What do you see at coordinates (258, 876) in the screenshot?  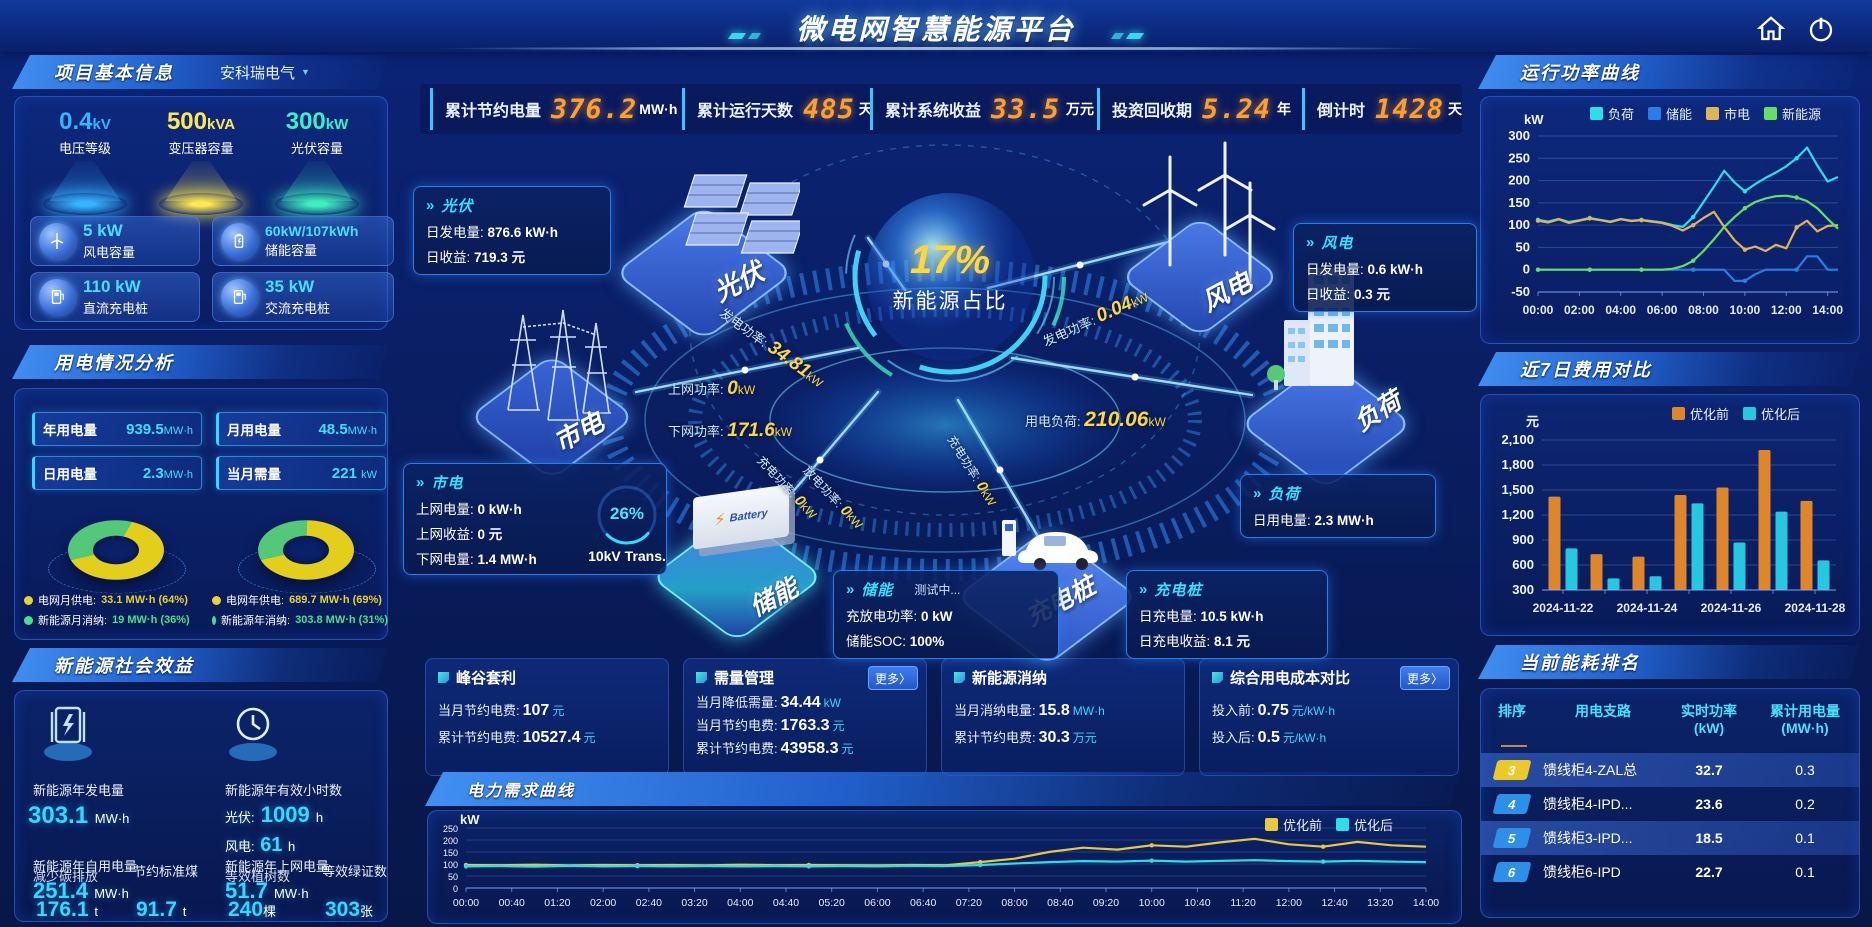 I see `benefit-tree-label: 等效植树数` at bounding box center [258, 876].